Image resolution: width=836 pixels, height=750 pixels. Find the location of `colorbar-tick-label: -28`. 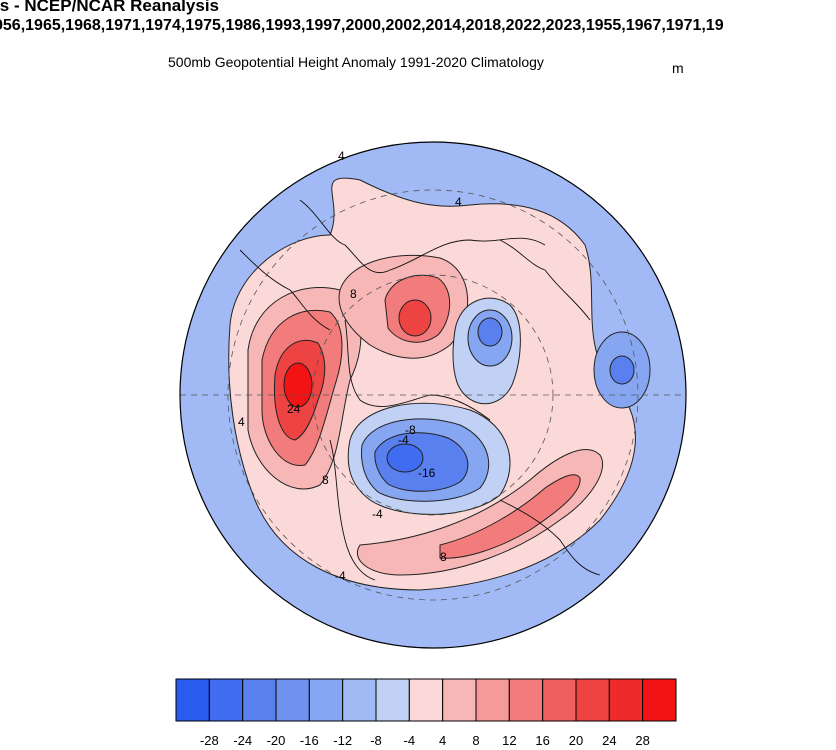

colorbar-tick-label: -28 is located at coordinates (209, 740).